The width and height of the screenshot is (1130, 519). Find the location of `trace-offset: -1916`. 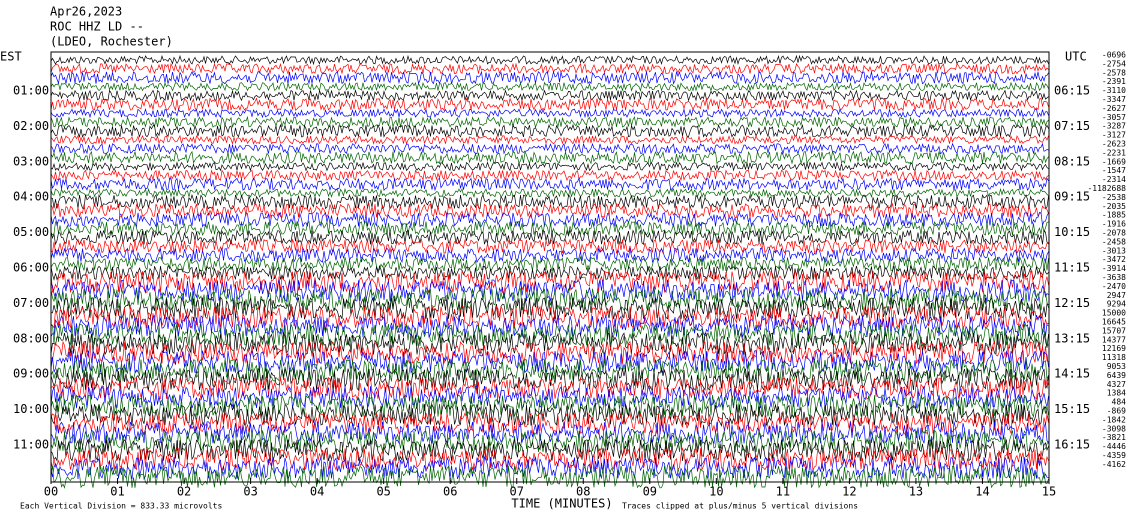

trace-offset: -1916 is located at coordinates (1114, 224).